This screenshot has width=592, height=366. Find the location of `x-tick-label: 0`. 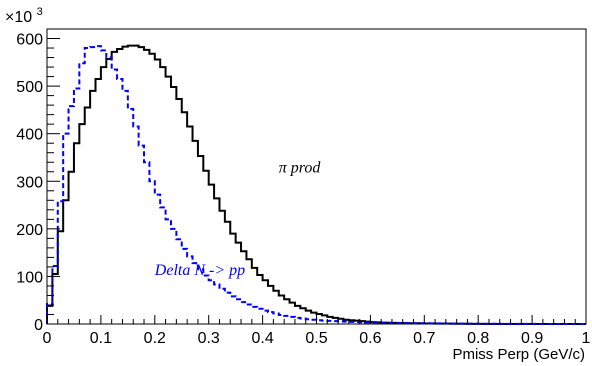

x-tick-label: 0 is located at coordinates (47, 338).